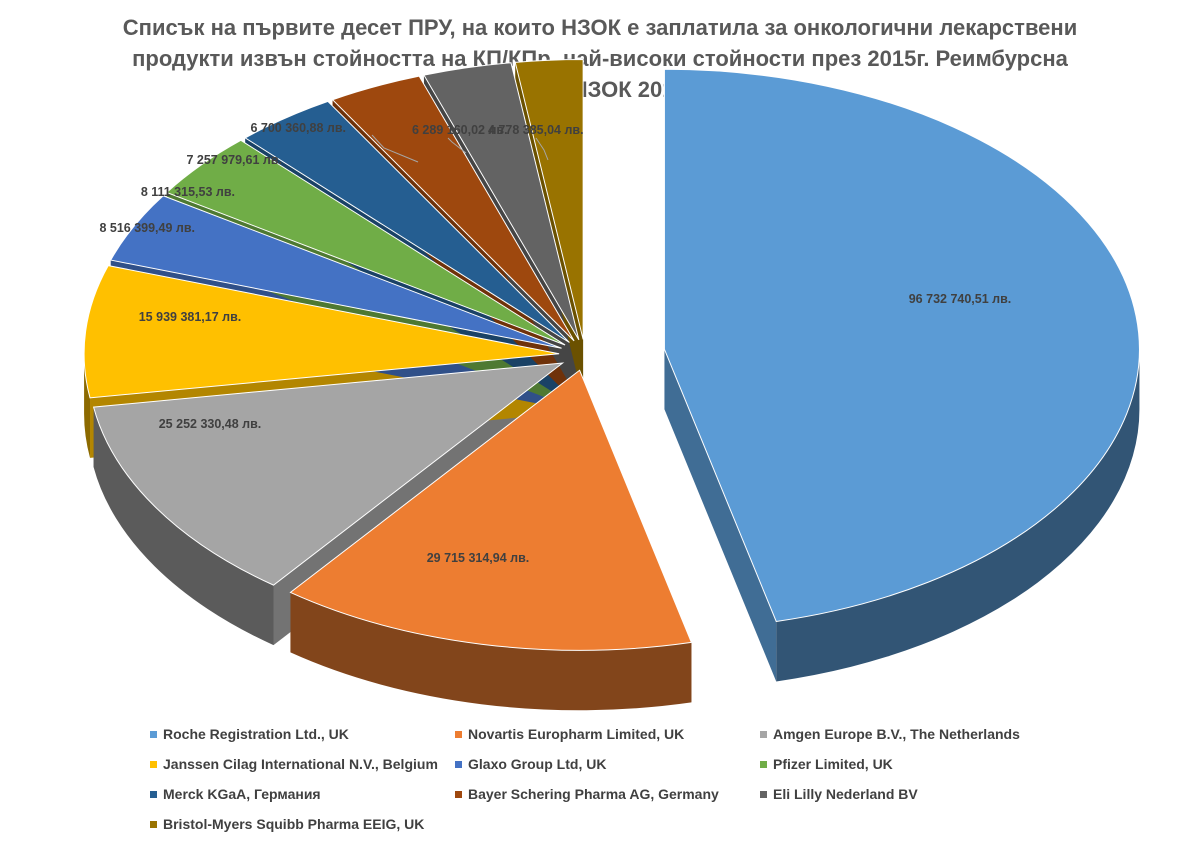 The width and height of the screenshot is (1200, 846). What do you see at coordinates (845, 794) in the screenshot?
I see `legend-label-9: Eli Lilly Nederland BV` at bounding box center [845, 794].